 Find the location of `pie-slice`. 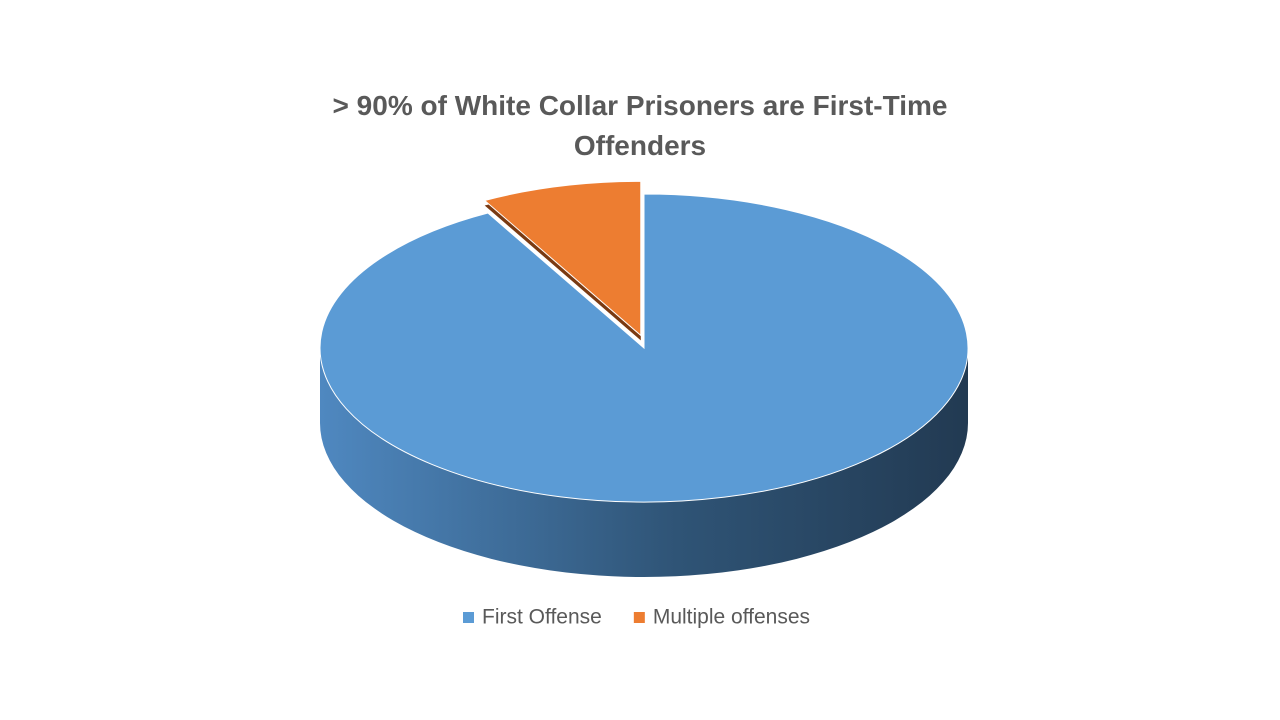

pie-slice is located at coordinates (562, 258).